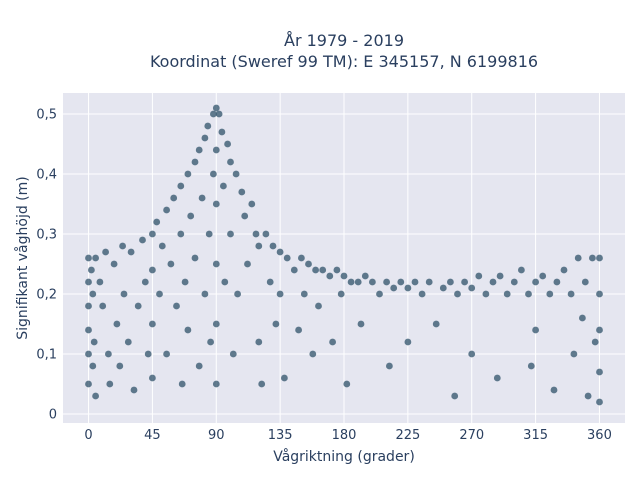 This screenshot has height=484, width=640. Describe the element at coordinates (216, 435) in the screenshot. I see `x-tick-label: 90` at that location.